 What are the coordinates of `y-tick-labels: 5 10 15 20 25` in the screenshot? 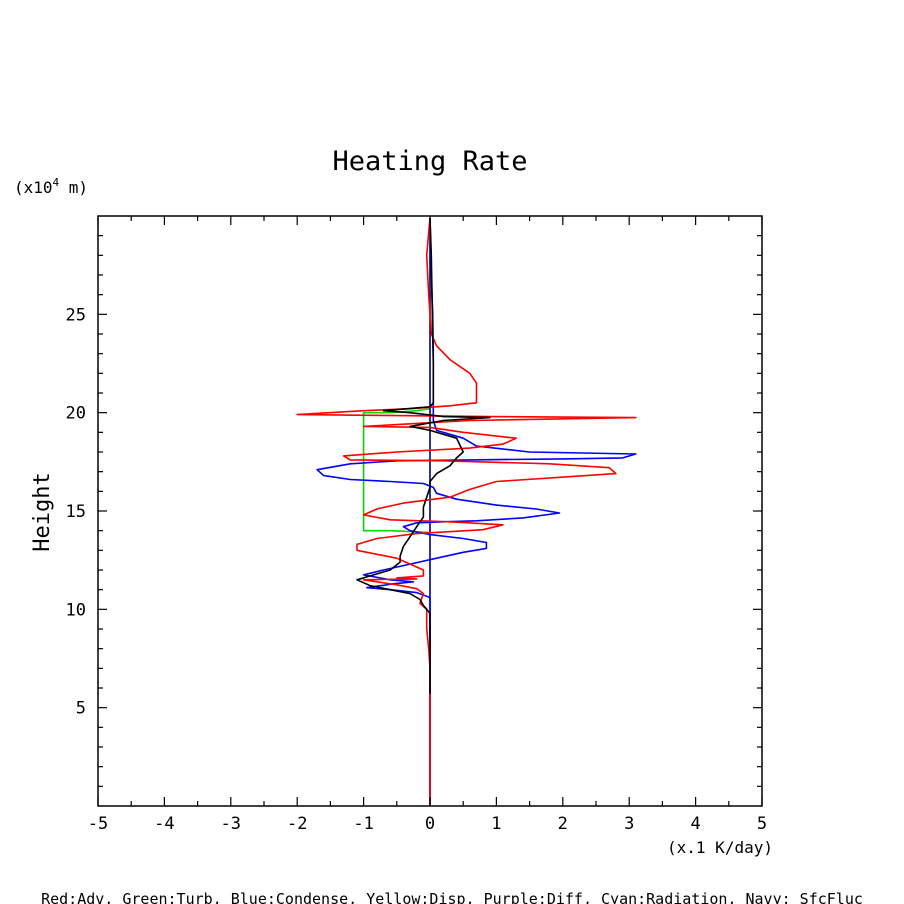 It's located at (76, 511).